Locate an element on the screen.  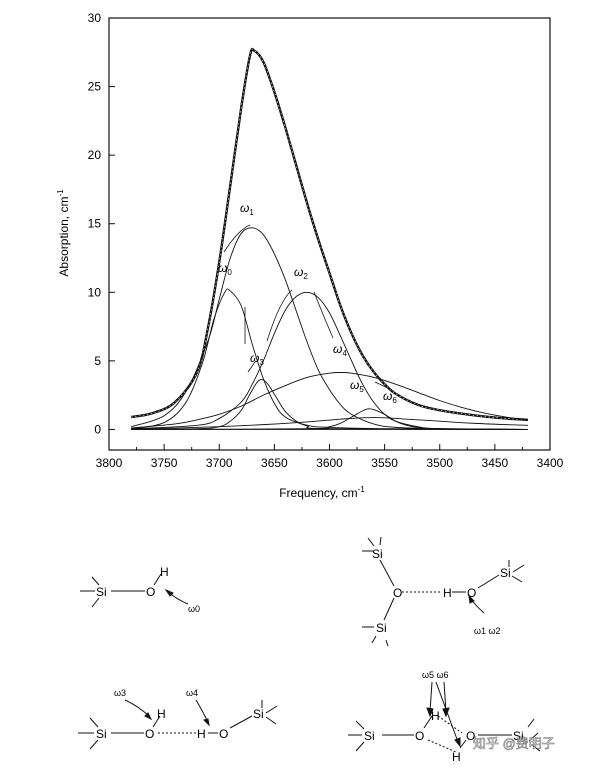
y-tick-label: 15 is located at coordinates (95, 224).